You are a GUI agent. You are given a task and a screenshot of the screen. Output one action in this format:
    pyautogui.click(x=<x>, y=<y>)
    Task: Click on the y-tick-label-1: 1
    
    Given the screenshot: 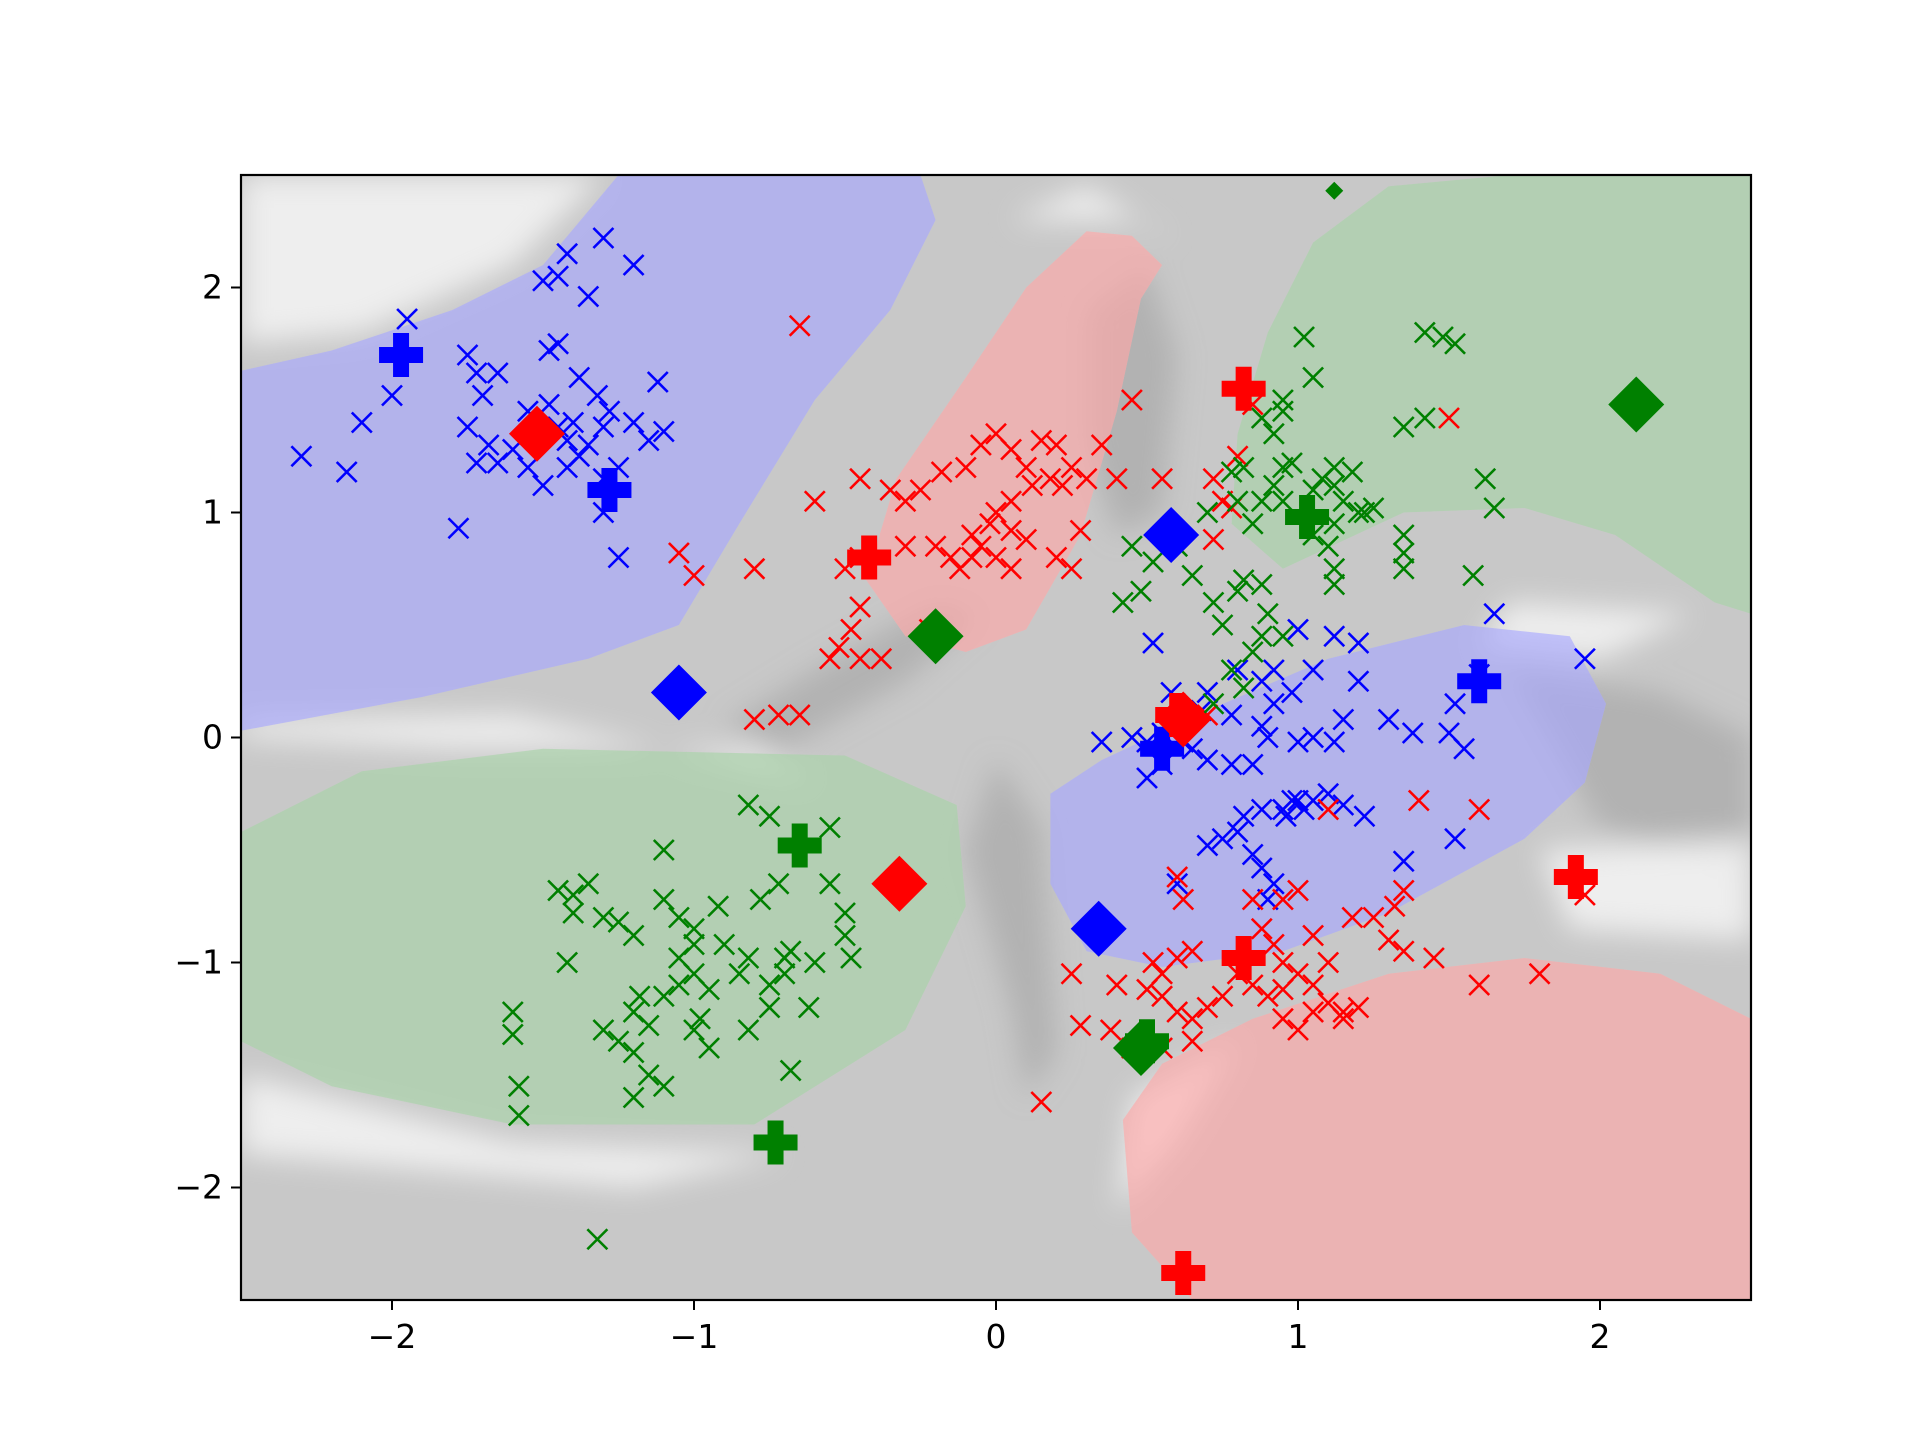 What is the action you would take?
    pyautogui.click(x=212, y=512)
    